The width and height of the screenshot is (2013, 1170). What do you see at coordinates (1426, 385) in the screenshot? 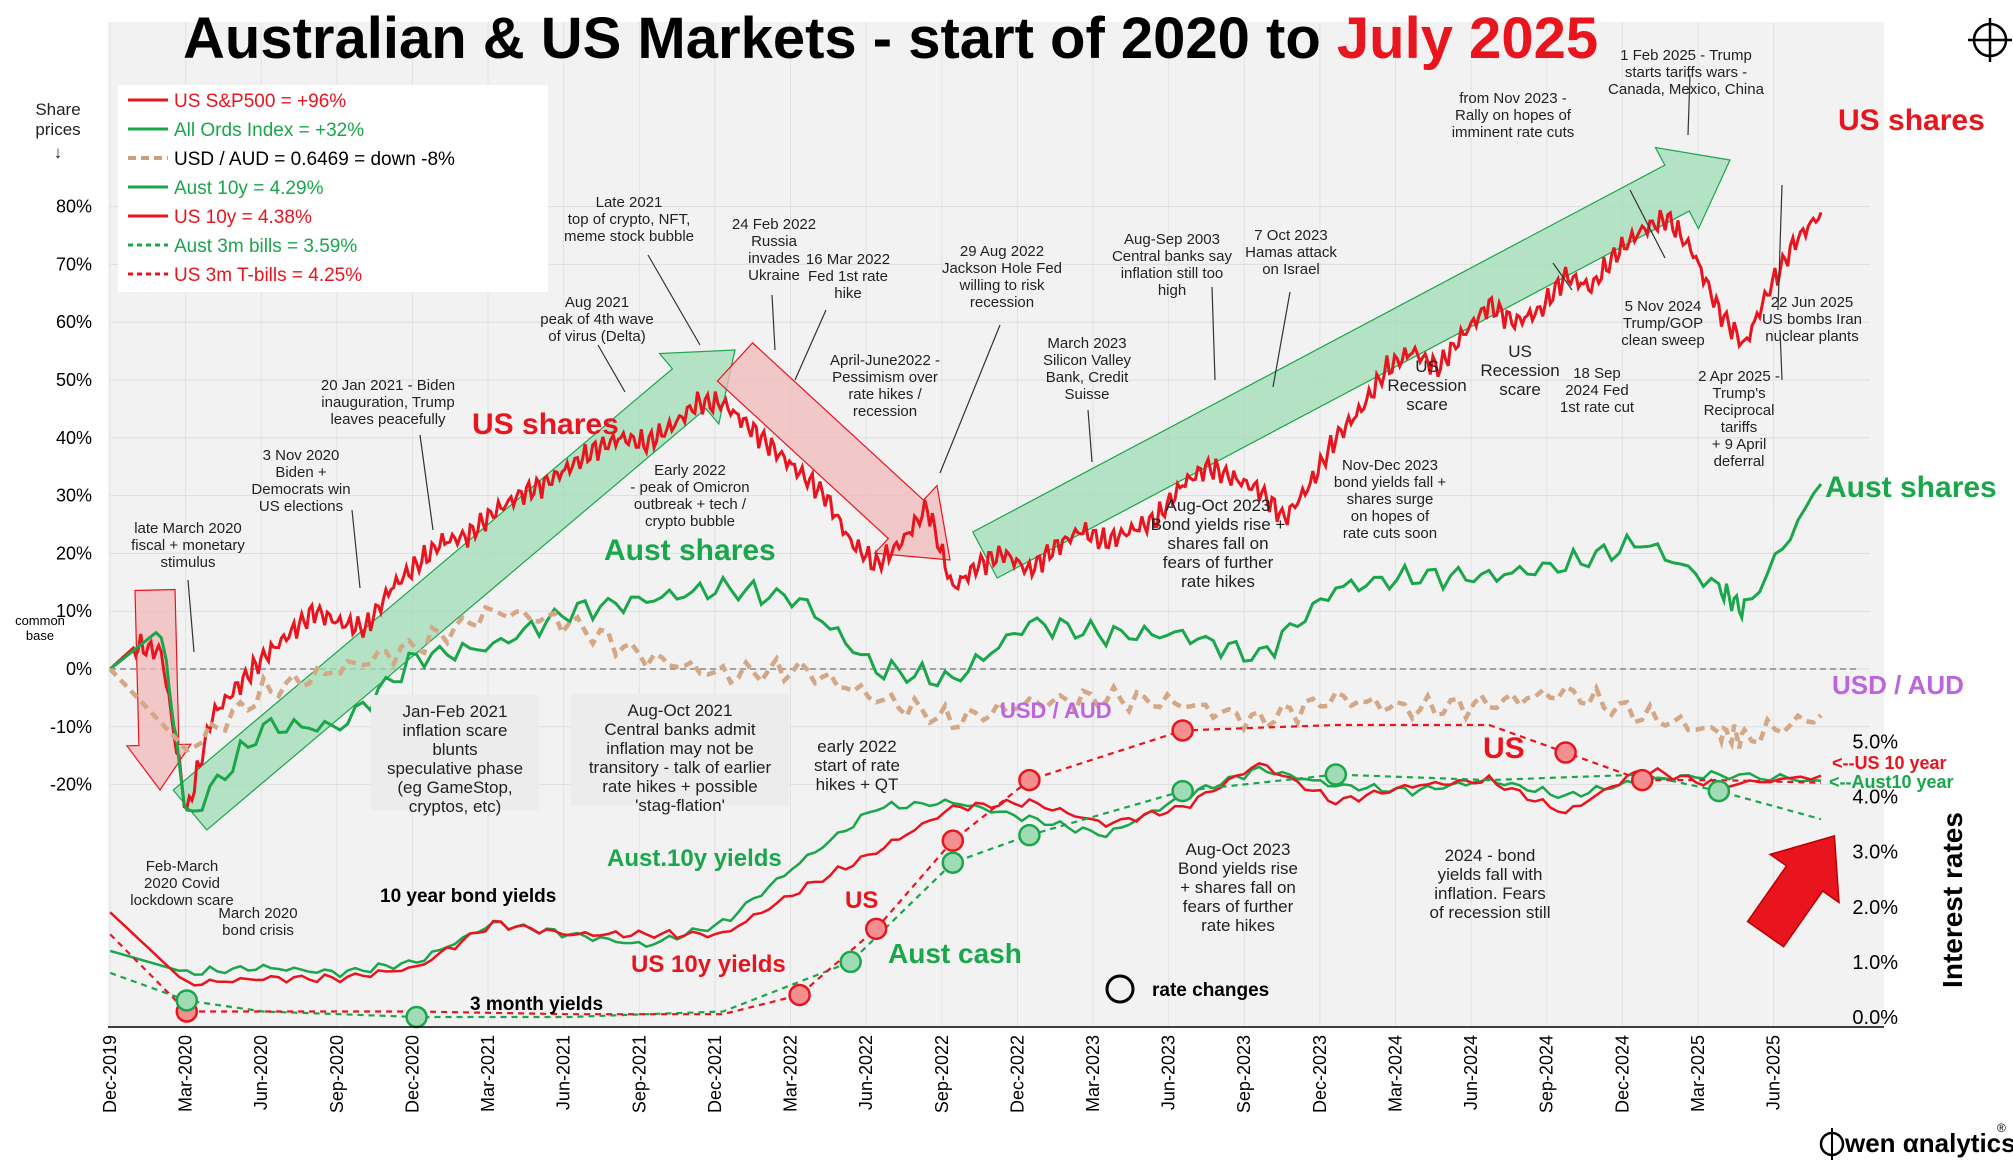
I see `annotation-line: Recession` at bounding box center [1426, 385].